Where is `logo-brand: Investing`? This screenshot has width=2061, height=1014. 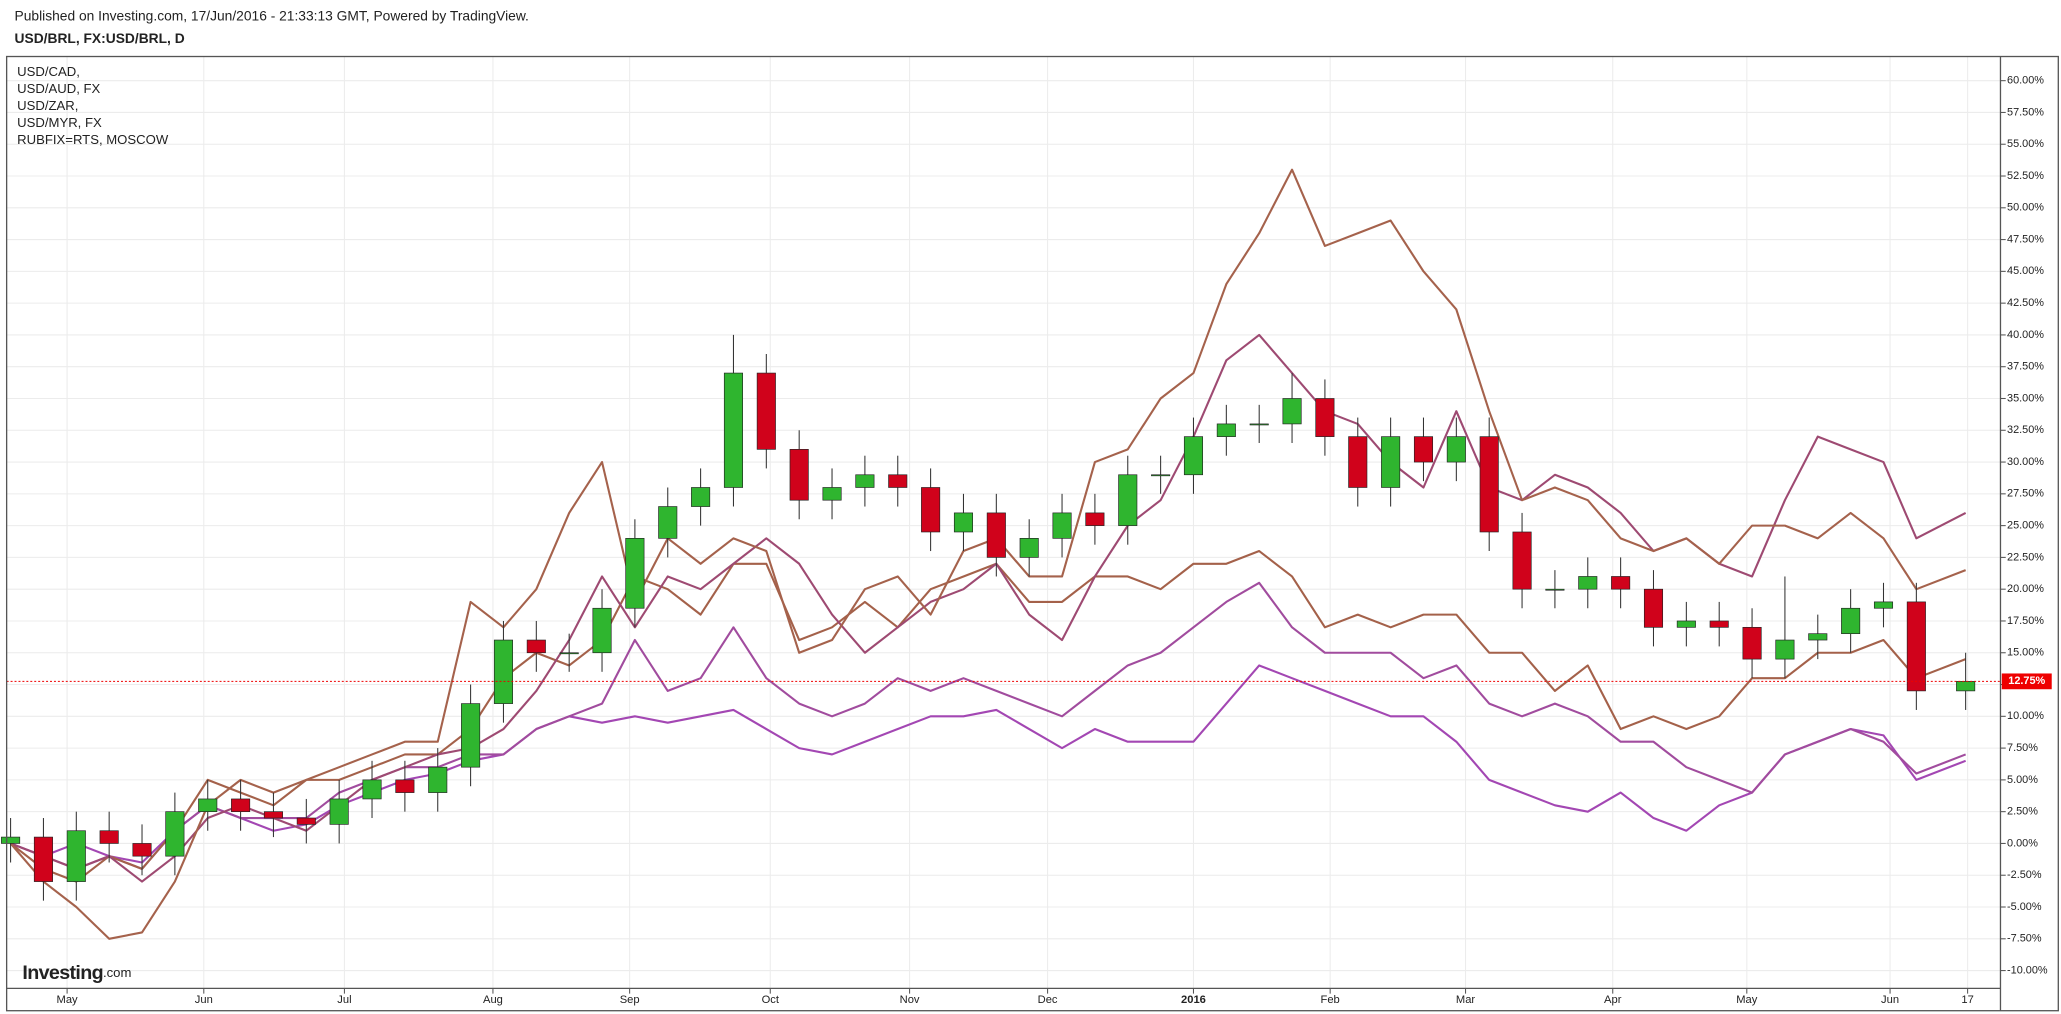 logo-brand: Investing is located at coordinates (62, 973).